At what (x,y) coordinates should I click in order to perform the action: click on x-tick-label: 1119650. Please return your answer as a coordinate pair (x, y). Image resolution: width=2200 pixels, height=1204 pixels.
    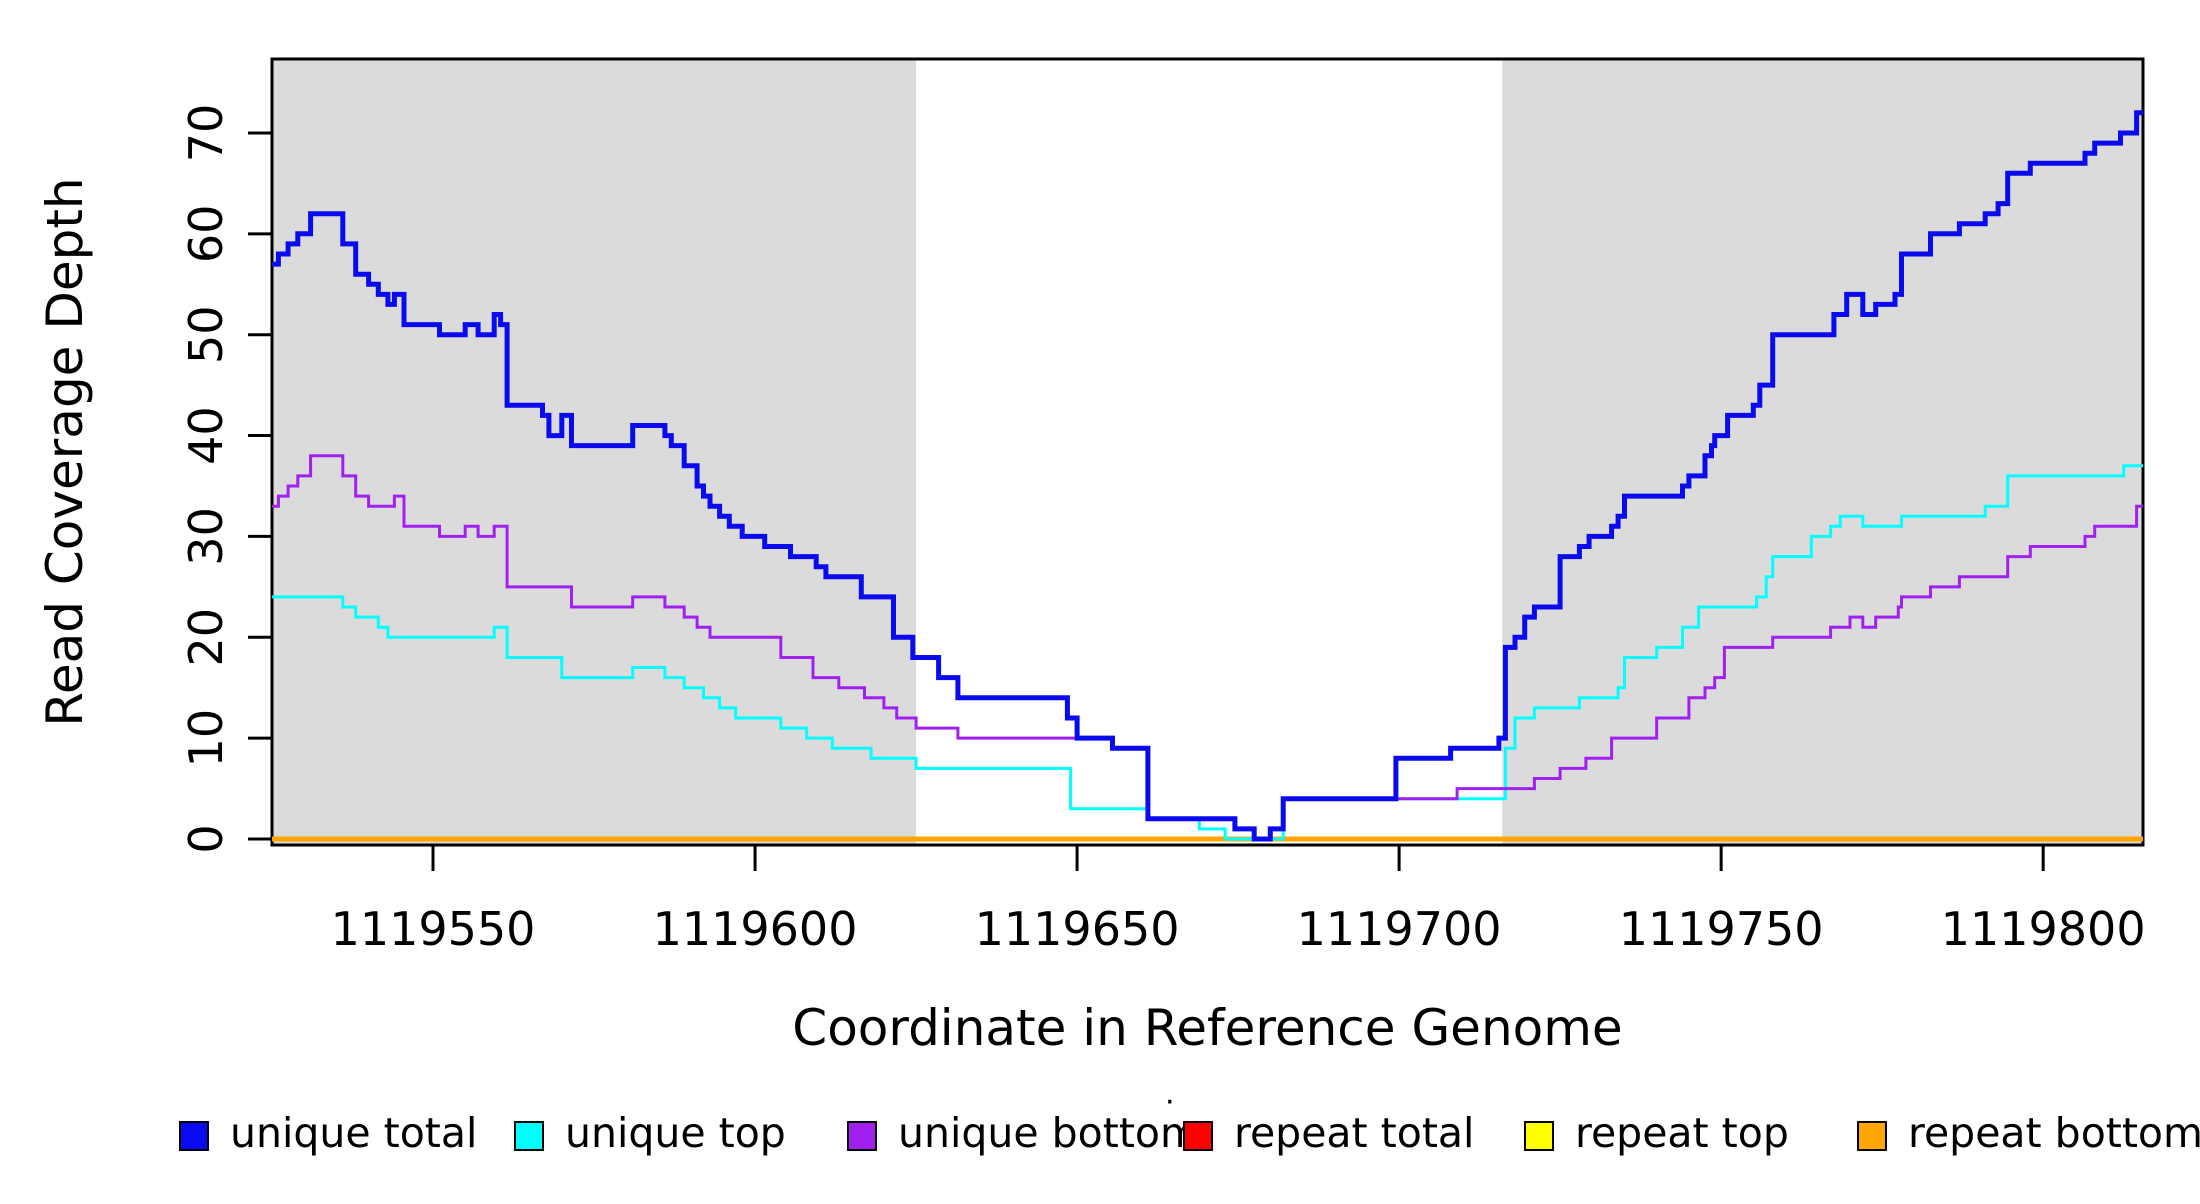
    Looking at the image, I should click on (1077, 929).